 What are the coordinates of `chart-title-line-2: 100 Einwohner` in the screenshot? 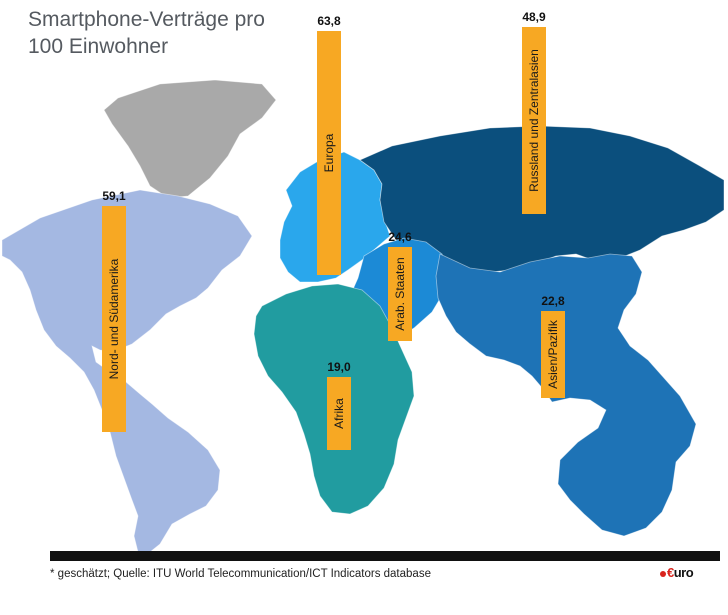 It's located at (98, 46).